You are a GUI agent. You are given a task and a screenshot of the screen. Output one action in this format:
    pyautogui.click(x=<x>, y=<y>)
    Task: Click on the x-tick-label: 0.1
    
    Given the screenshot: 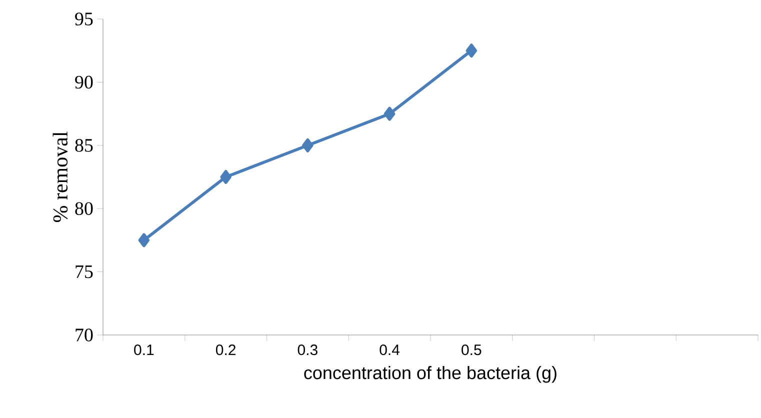 What is the action you would take?
    pyautogui.click(x=144, y=350)
    